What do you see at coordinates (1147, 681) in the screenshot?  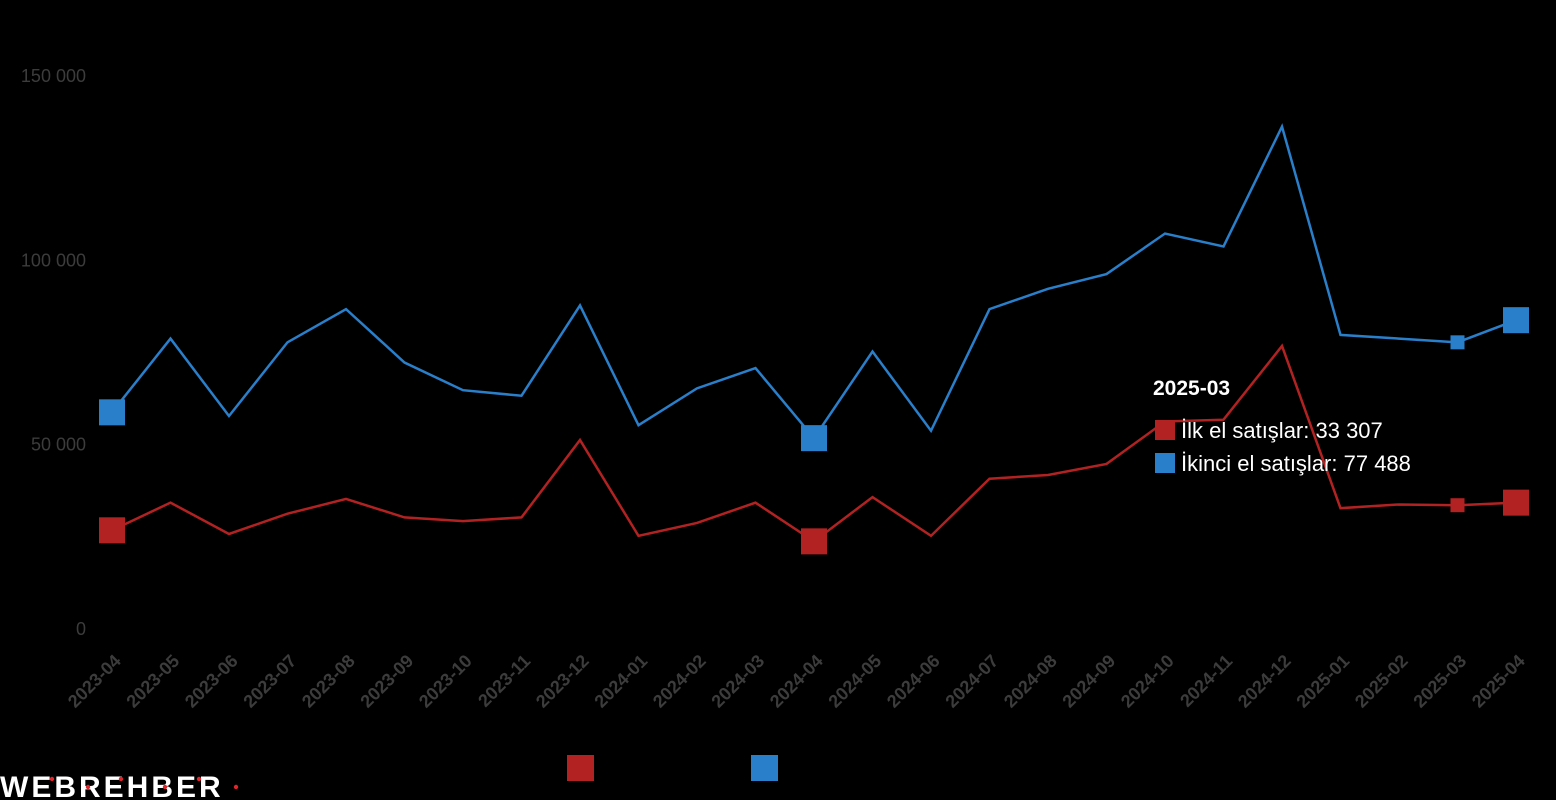 I see `x-tick-label: 2024-10` at bounding box center [1147, 681].